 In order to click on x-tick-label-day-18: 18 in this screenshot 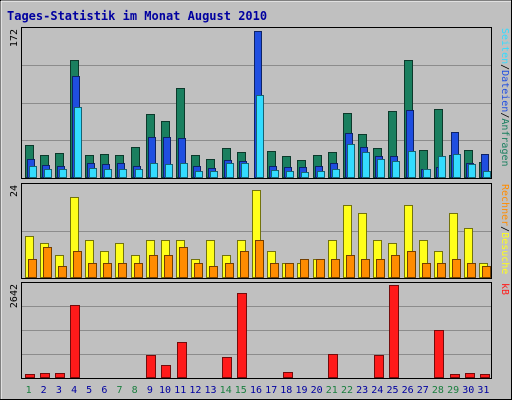, I will do `click(286, 390)`.